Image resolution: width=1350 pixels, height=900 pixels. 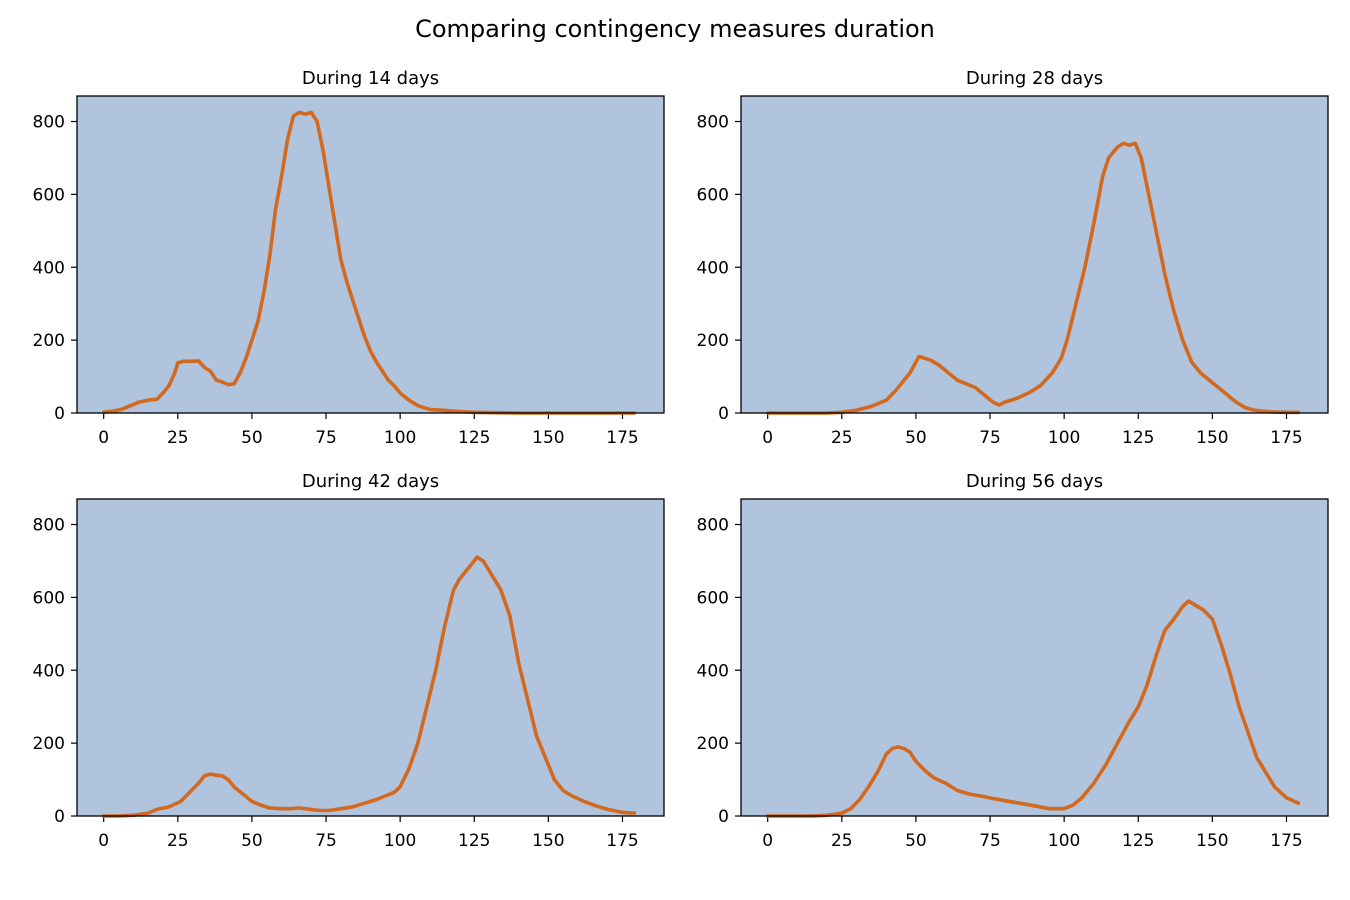 I want to click on subplot-title: During 56 days, so click(x=1034, y=481).